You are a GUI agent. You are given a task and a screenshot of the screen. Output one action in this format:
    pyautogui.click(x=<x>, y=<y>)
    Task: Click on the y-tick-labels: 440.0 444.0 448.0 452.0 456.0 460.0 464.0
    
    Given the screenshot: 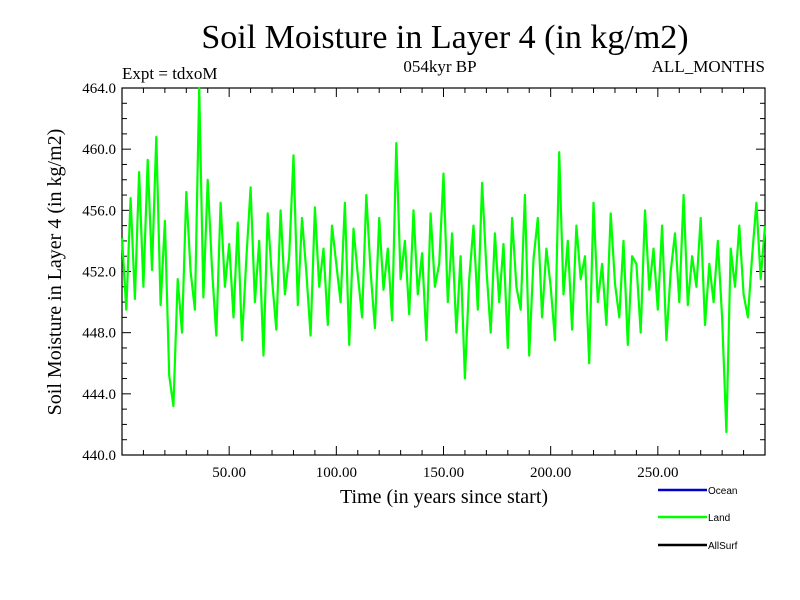 What is the action you would take?
    pyautogui.click(x=99, y=272)
    